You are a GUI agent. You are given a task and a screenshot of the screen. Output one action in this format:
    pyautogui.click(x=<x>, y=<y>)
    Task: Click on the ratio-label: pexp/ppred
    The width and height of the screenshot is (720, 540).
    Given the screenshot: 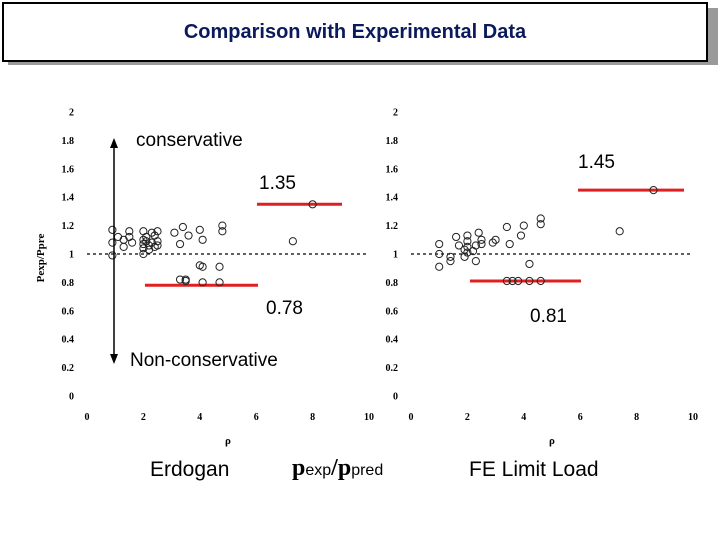 What is the action you would take?
    pyautogui.click(x=337, y=468)
    